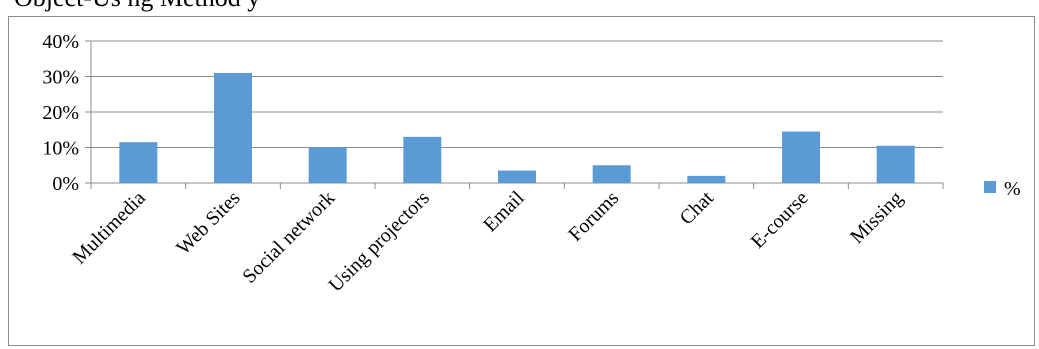  Describe the element at coordinates (379, 242) in the screenshot. I see `x-category-label: Using projectors` at that location.